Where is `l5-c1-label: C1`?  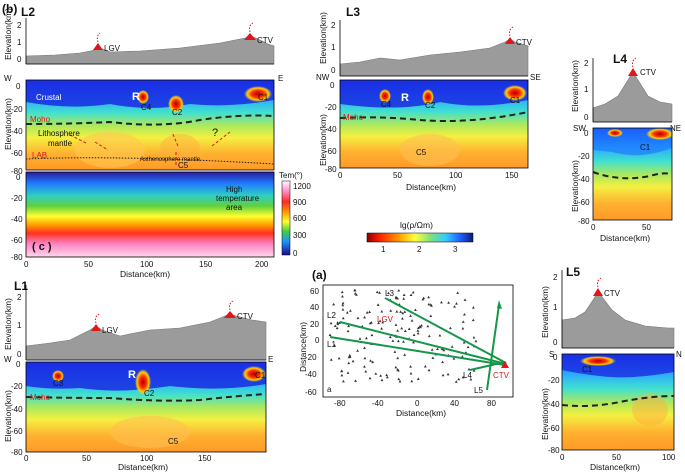 l5-c1-label: C1 is located at coordinates (587, 369).